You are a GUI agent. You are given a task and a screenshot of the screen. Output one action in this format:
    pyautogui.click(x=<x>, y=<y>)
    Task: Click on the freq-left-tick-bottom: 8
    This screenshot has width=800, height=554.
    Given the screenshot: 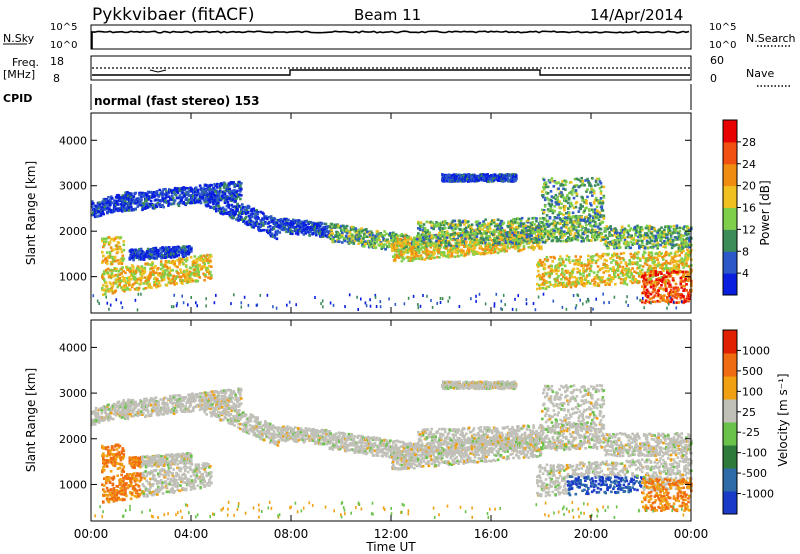 What is the action you would take?
    pyautogui.click(x=56, y=78)
    